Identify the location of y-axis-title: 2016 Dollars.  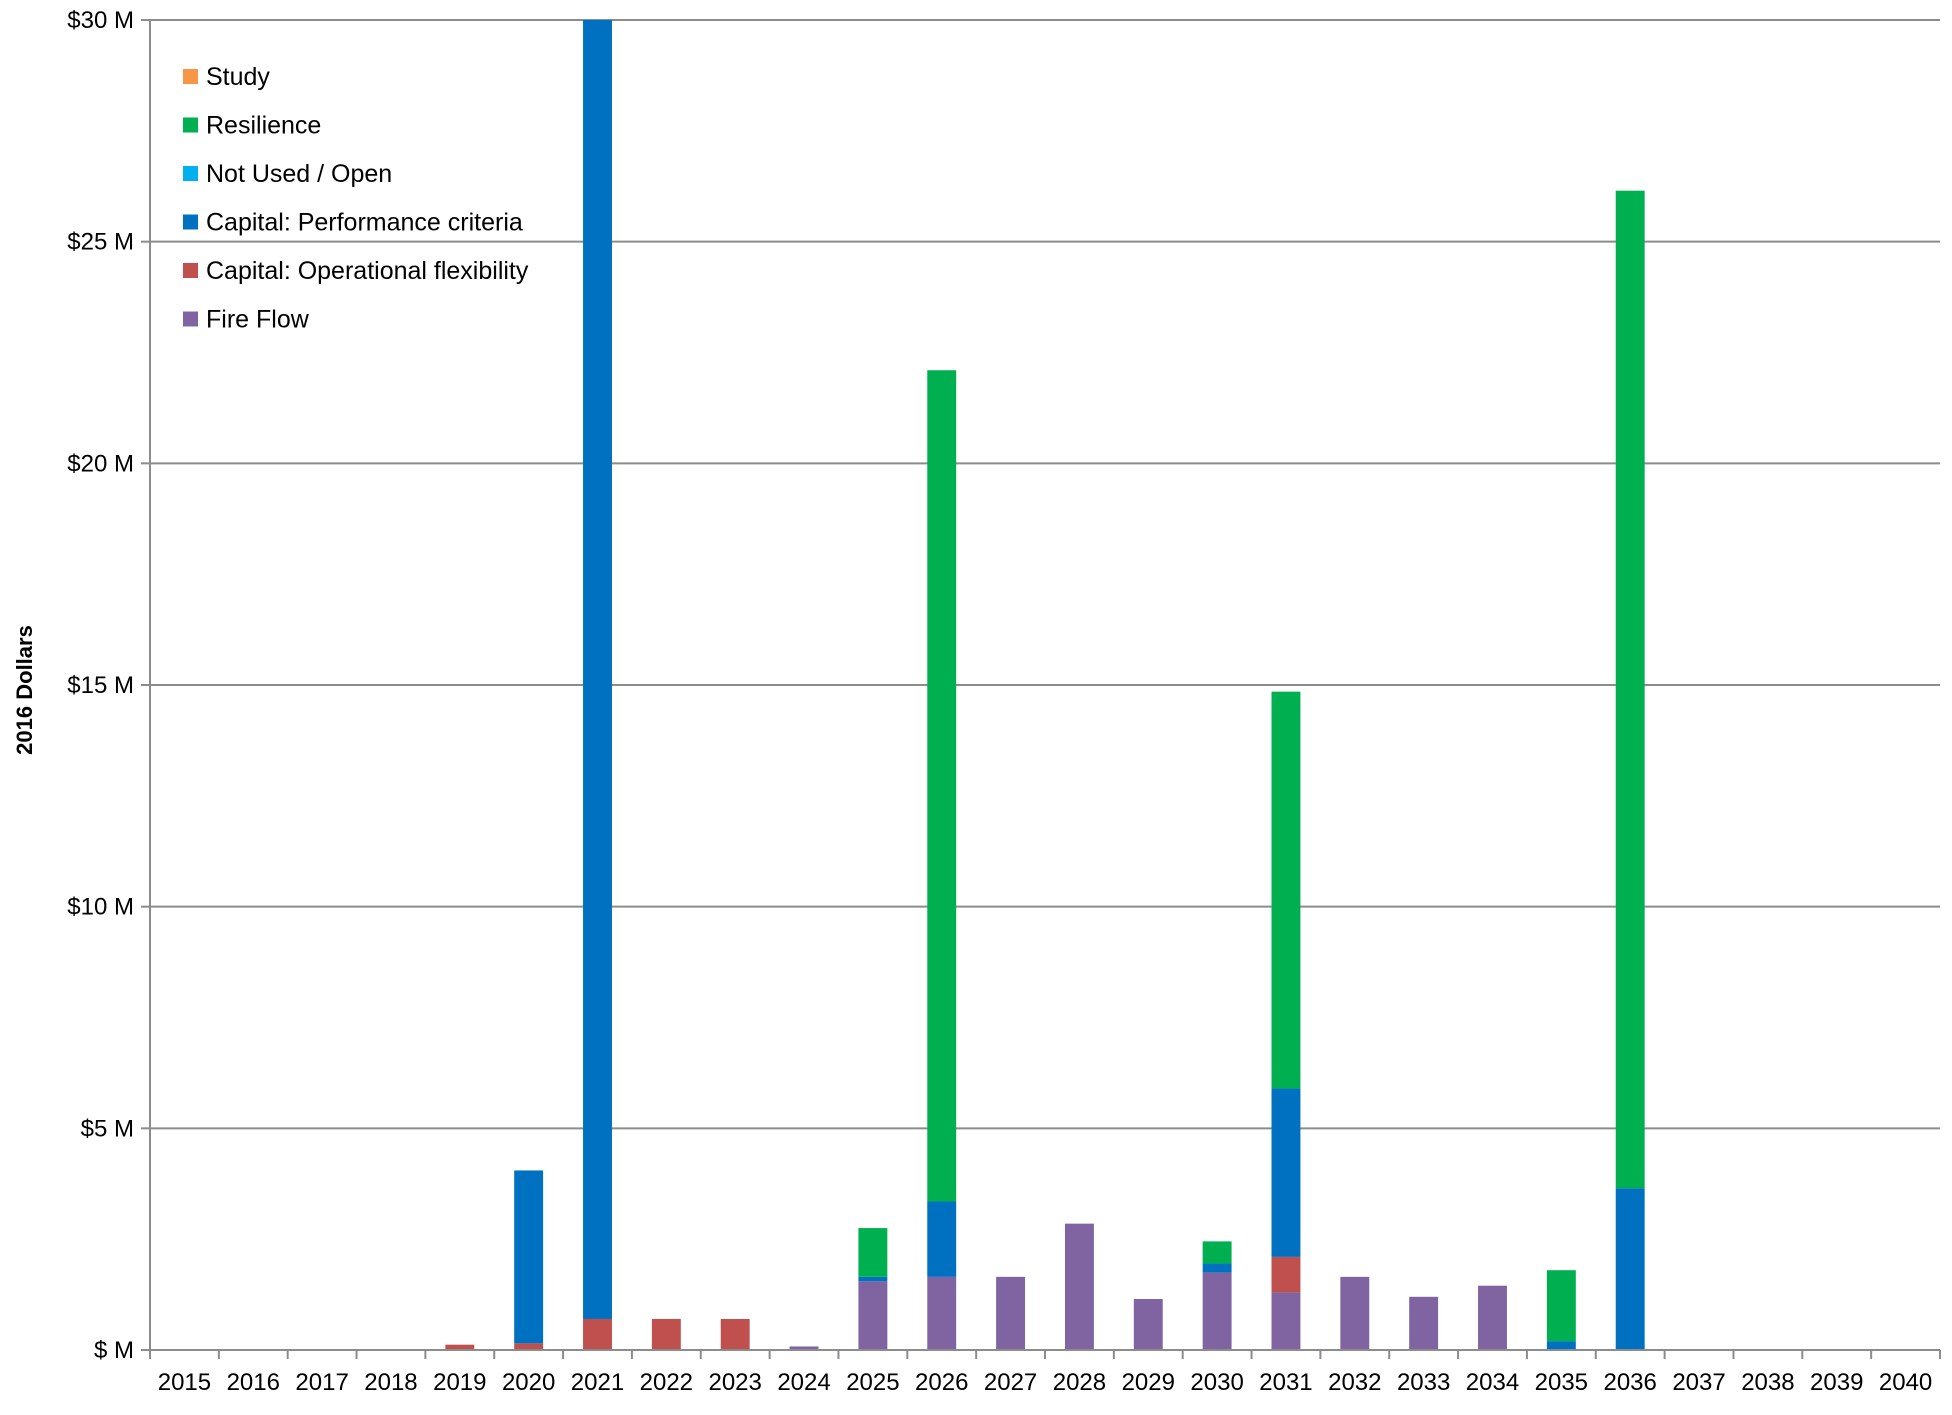
(24, 690).